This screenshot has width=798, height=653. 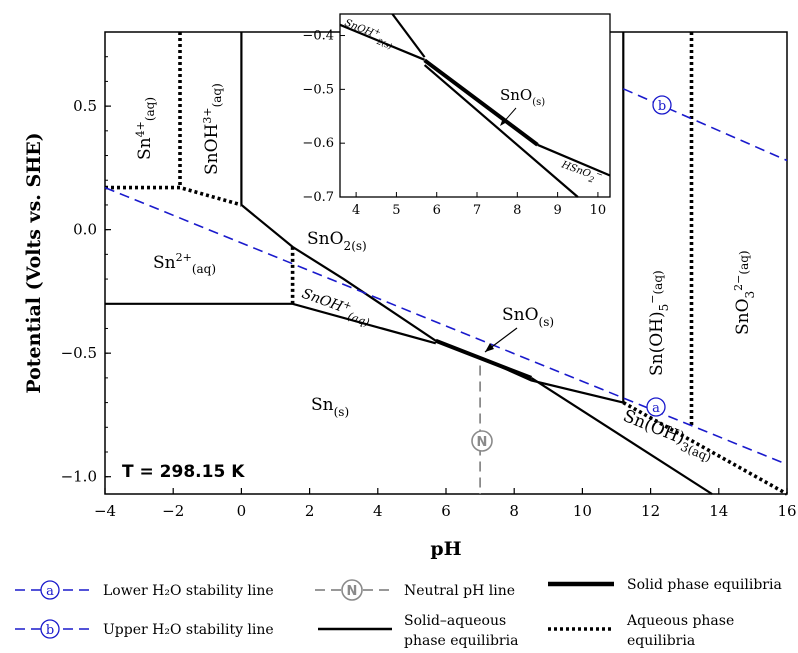 What do you see at coordinates (557, 210) in the screenshot?
I see `inset-x-tick-label: 9` at bounding box center [557, 210].